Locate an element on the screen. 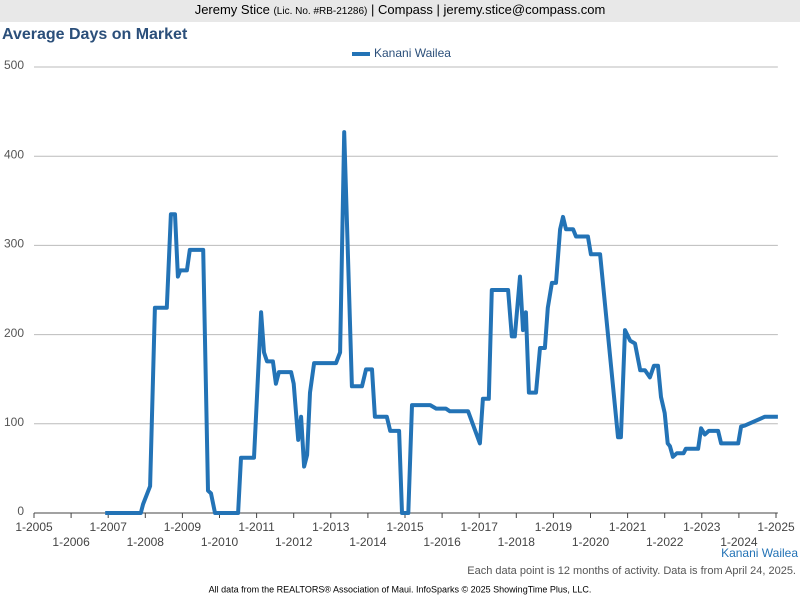 The height and width of the screenshot is (600, 800). series-end-label: Kanani Wailea is located at coordinates (759, 553).